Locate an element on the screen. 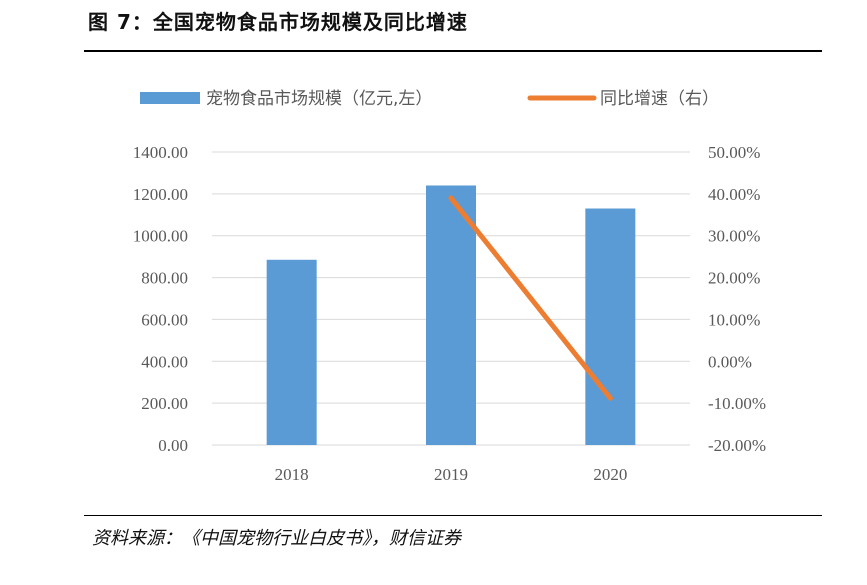  y-left-tick-label: 1200.00 is located at coordinates (160, 194).